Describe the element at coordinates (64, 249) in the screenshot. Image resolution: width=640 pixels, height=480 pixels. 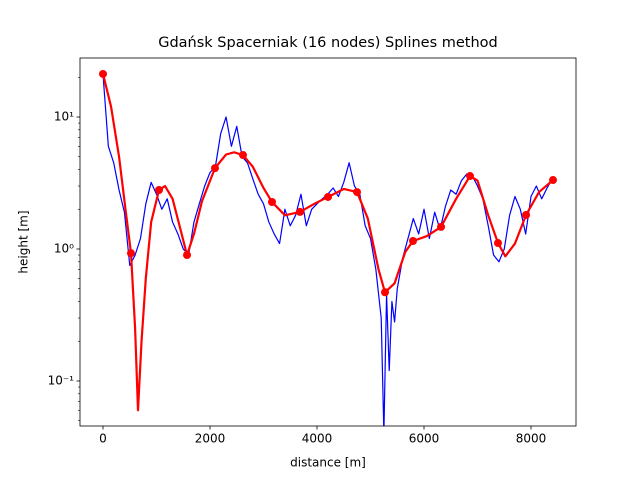
I see `y-tick-label: 10⁰` at that location.